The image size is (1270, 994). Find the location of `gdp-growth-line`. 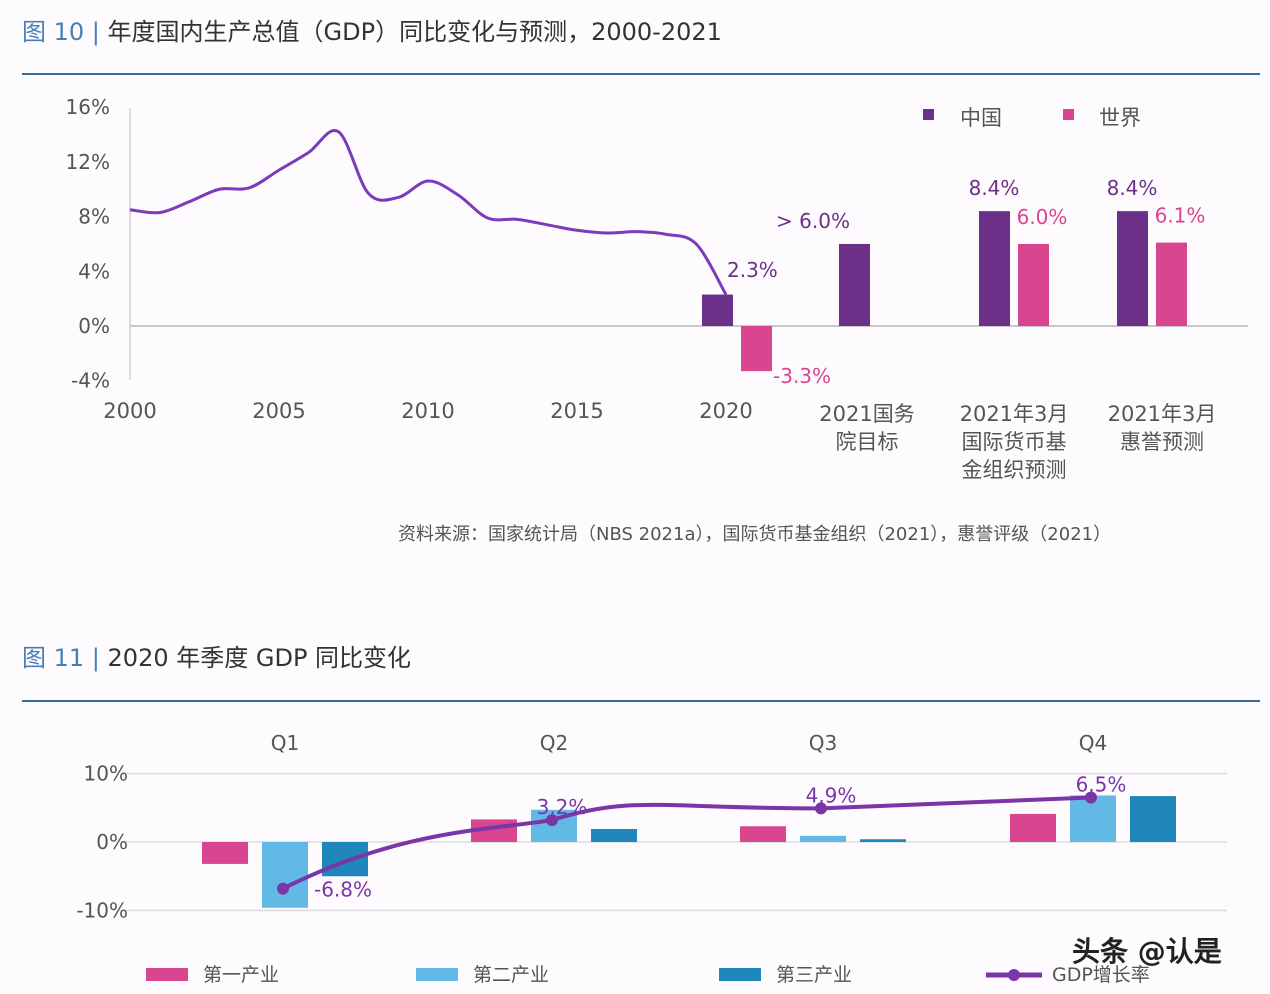

gdp-growth-line is located at coordinates (687, 843).